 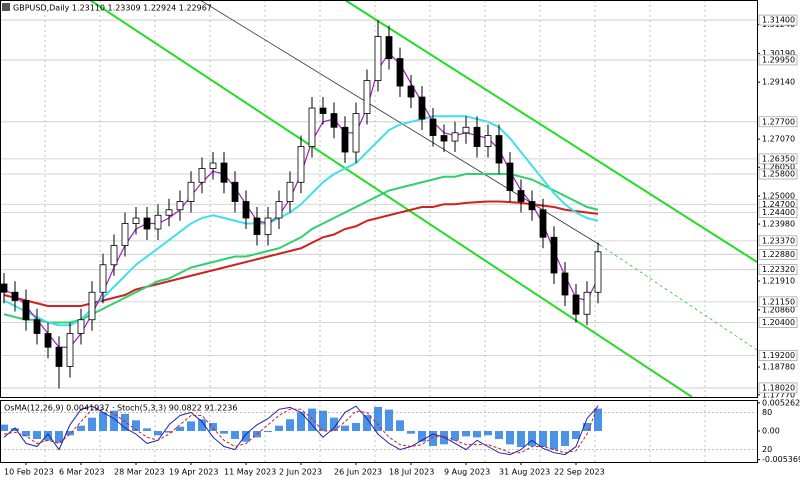 What do you see at coordinates (778, 59) in the screenshot?
I see `level-label: 1.29950` at bounding box center [778, 59].